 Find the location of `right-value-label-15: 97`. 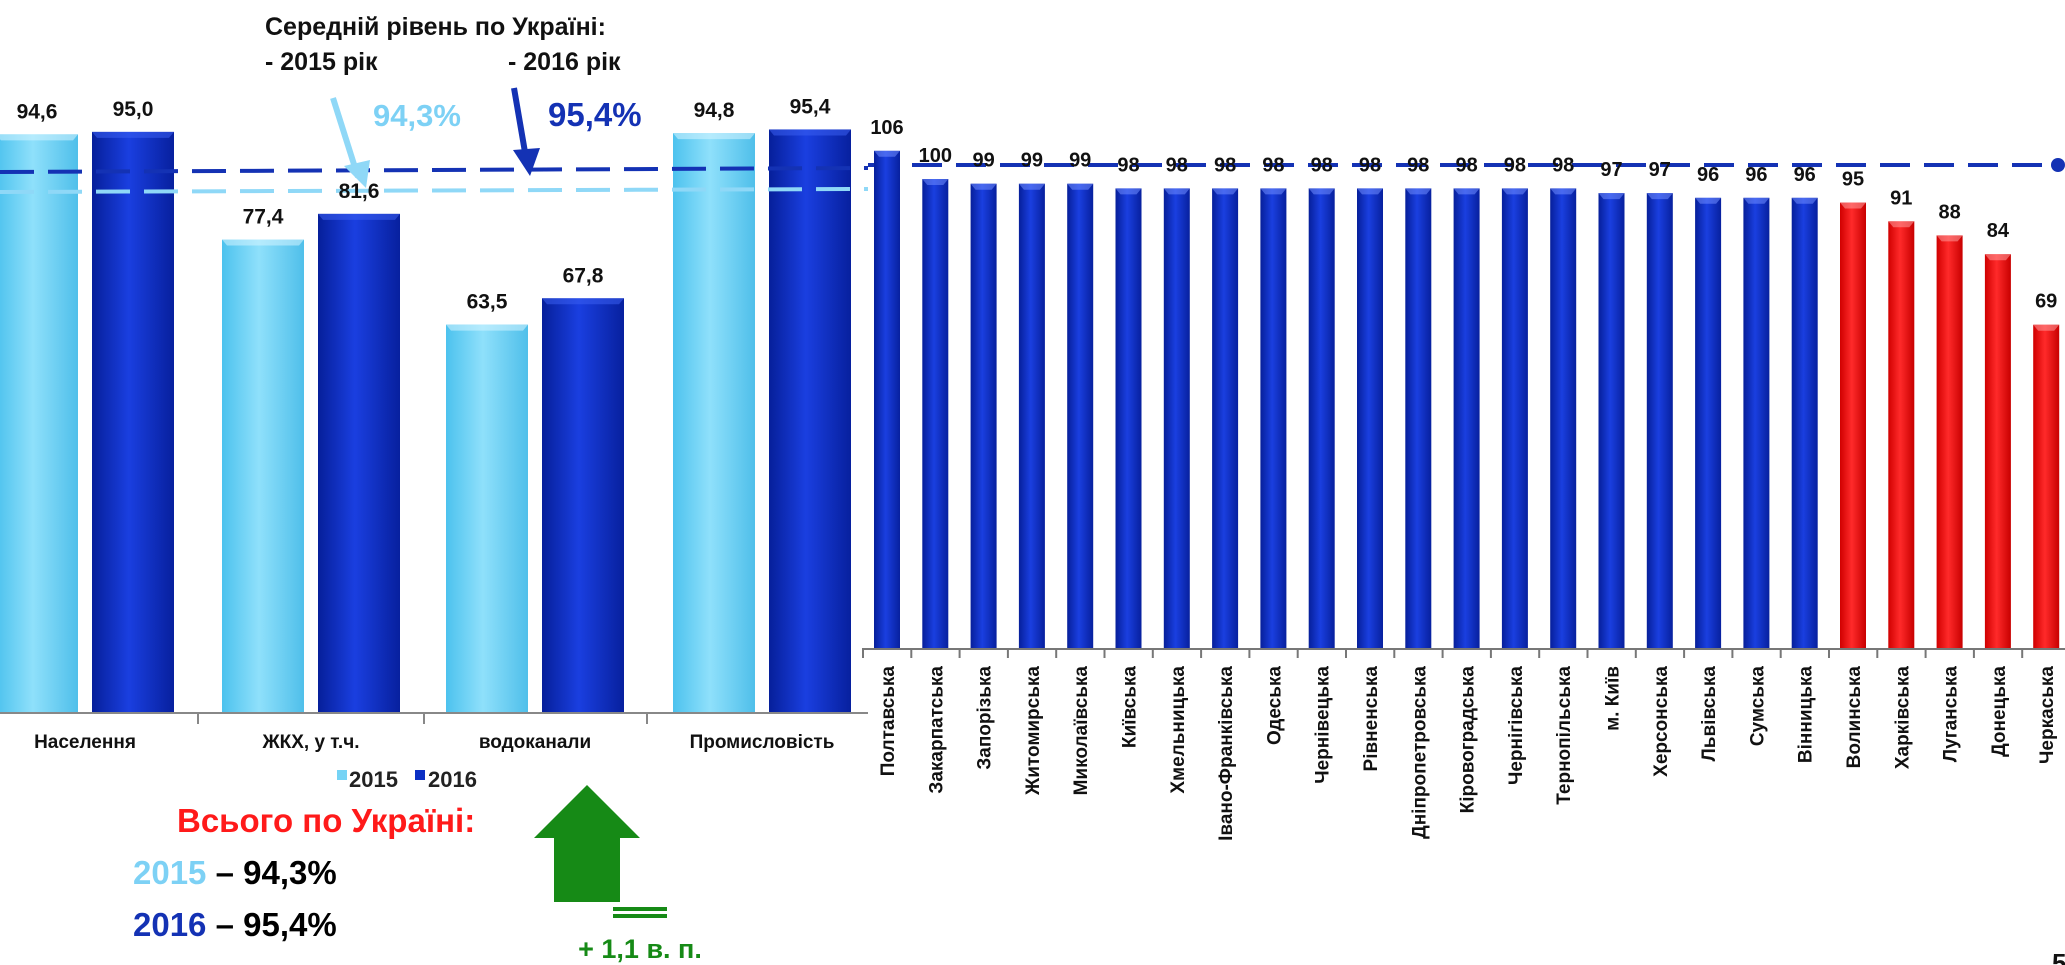

right-value-label-15: 97 is located at coordinates (1611, 170).